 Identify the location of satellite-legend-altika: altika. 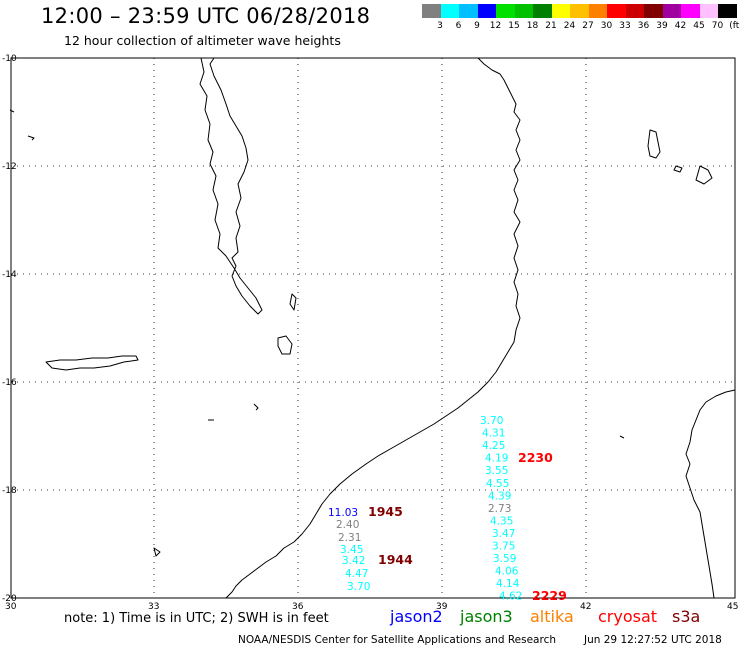
(552, 616).